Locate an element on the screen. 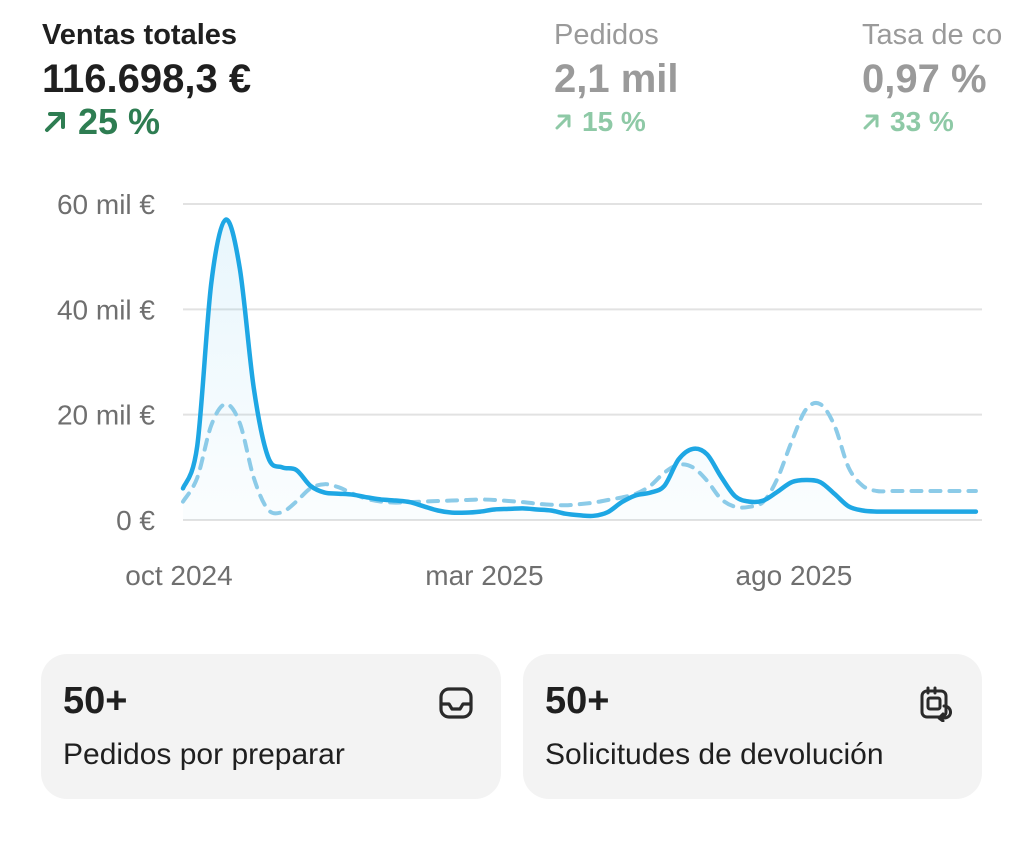  orders-to-fulfill-card: 50+ Pedidos por preparar is located at coordinates (271, 726).